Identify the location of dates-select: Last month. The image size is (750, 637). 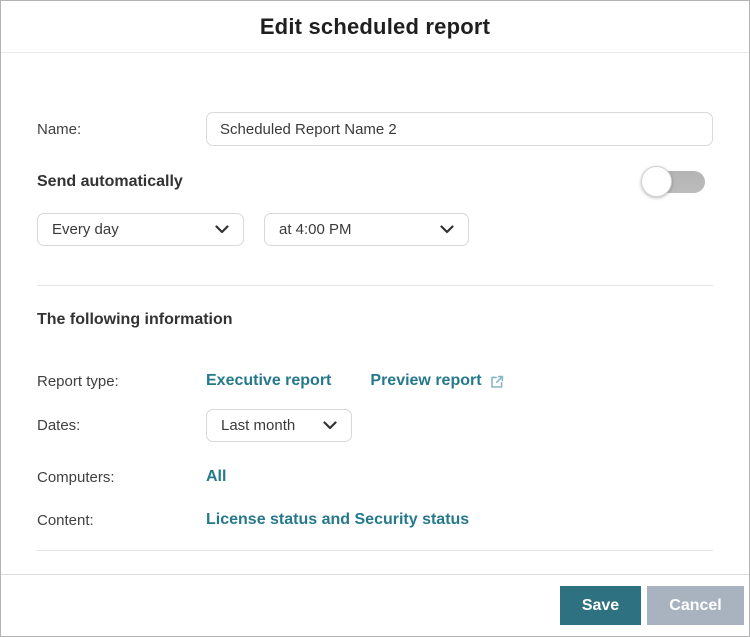
(279, 425).